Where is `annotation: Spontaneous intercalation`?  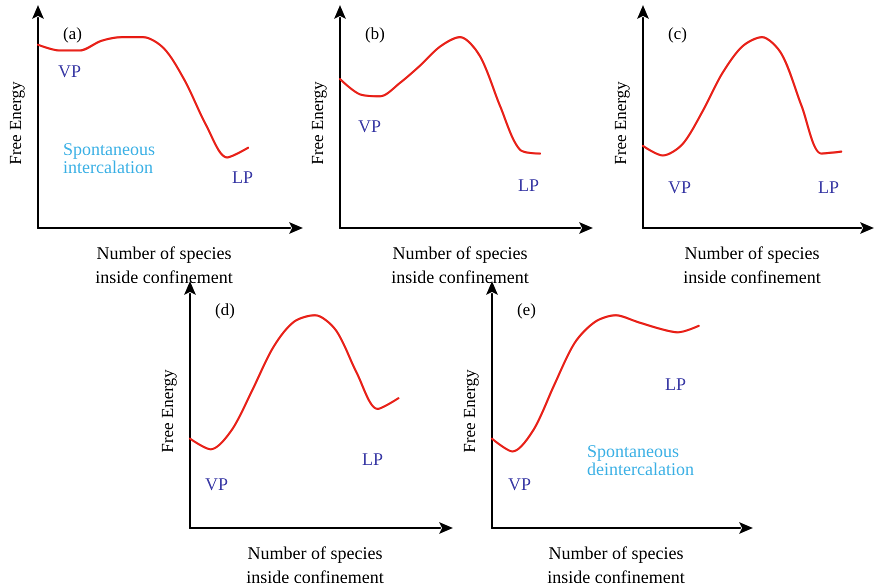
annotation: Spontaneous intercalation is located at coordinates (111, 158).